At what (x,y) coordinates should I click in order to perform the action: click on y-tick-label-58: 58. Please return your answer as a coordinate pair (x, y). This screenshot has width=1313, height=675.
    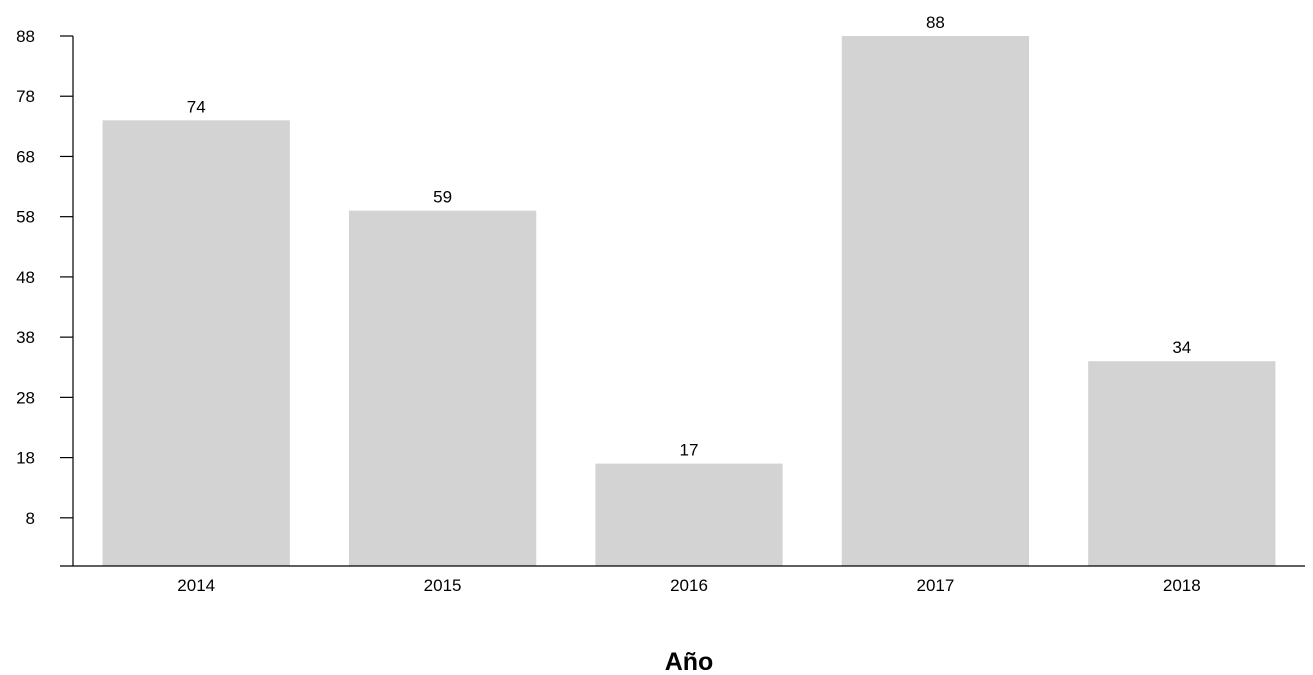
    Looking at the image, I should click on (25, 217).